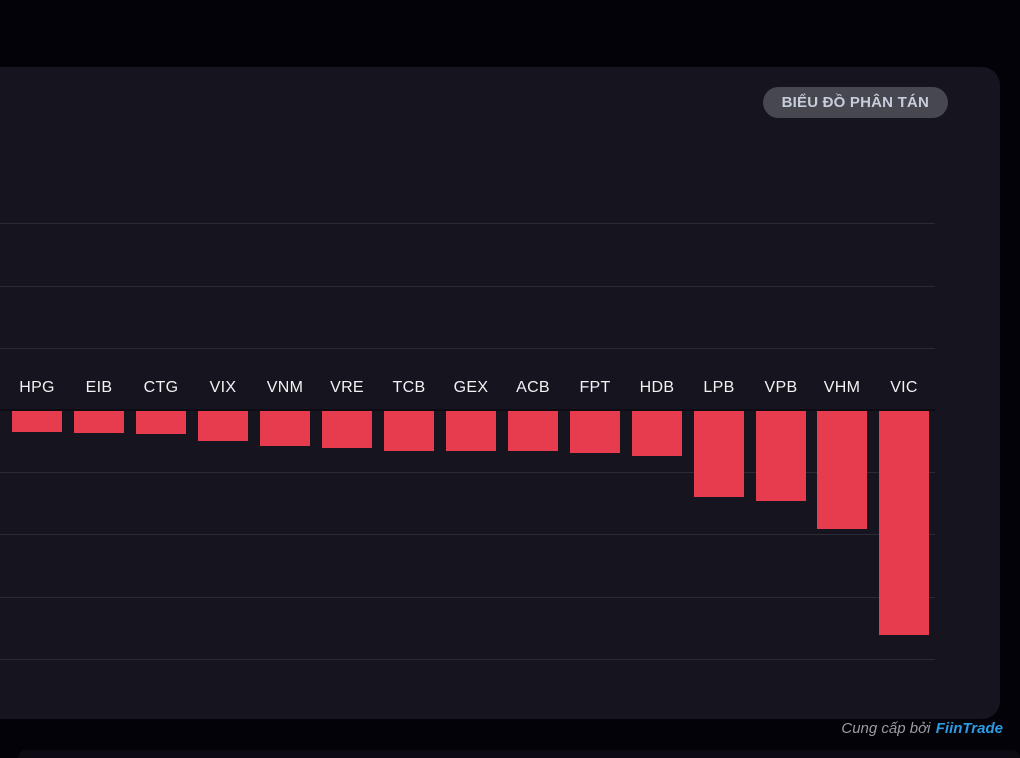 The width and height of the screenshot is (1020, 758). Describe the element at coordinates (347, 387) in the screenshot. I see `x-axis-tick-label-vre: VRE` at that location.